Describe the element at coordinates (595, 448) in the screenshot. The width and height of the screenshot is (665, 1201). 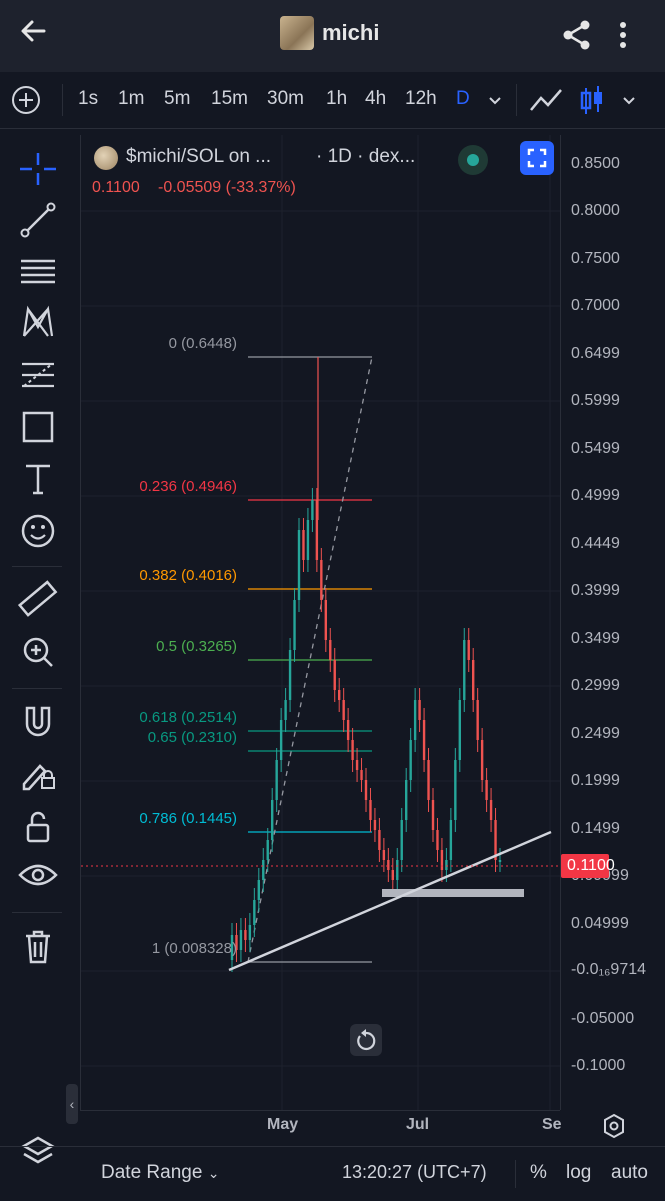
I see `price-tick: 0.5499` at that location.